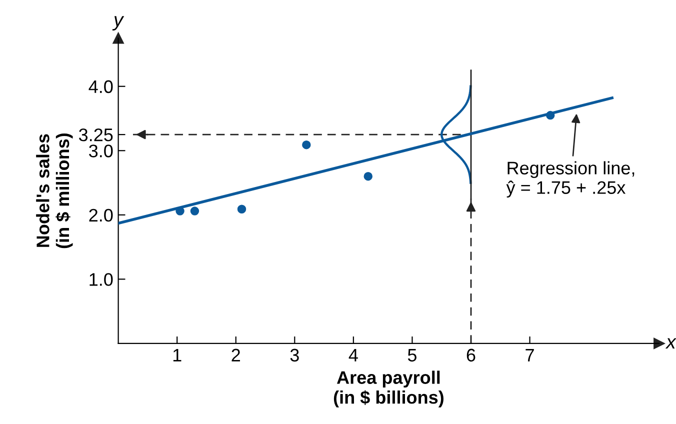  I want to click on x-tick-label: 4, so click(353, 355).